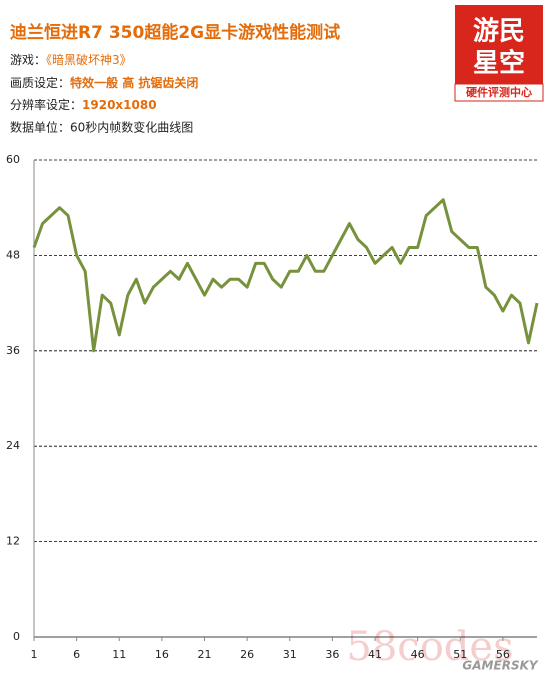  What do you see at coordinates (28, 60) in the screenshot?
I see `info-label: 游戏：` at bounding box center [28, 60].